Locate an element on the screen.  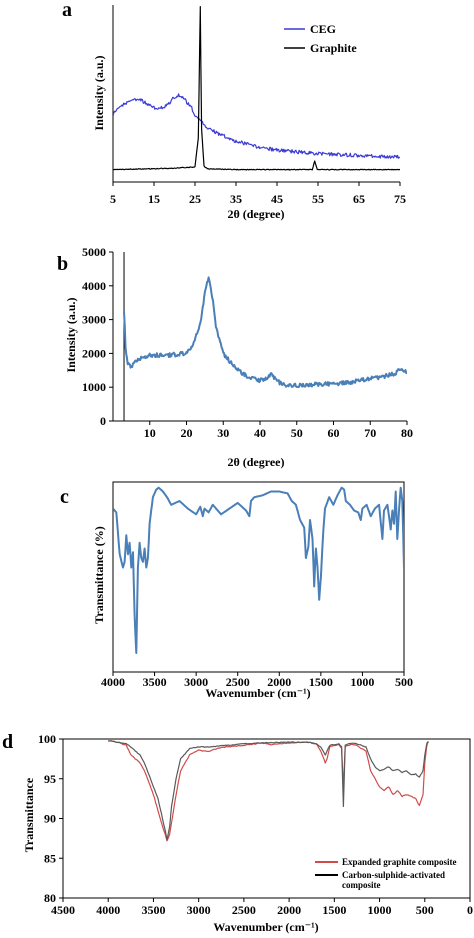
y-tick-label-b: 2000 is located at coordinates (94, 353).